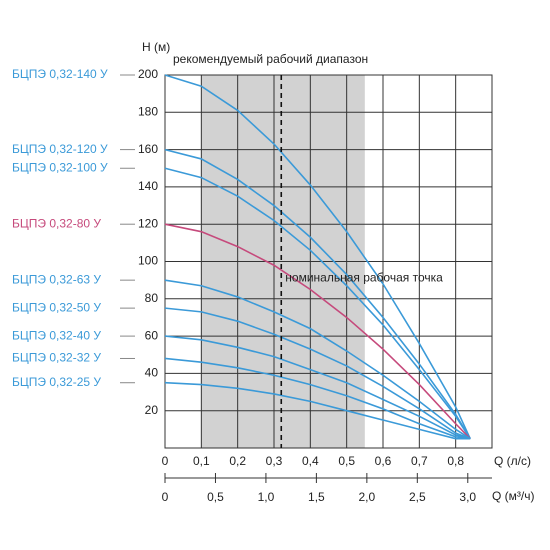 The image size is (550, 550). Describe the element at coordinates (60, 149) in the screenshot. I see `legend-label: БЦПЭ 0,32-120 У` at that location.